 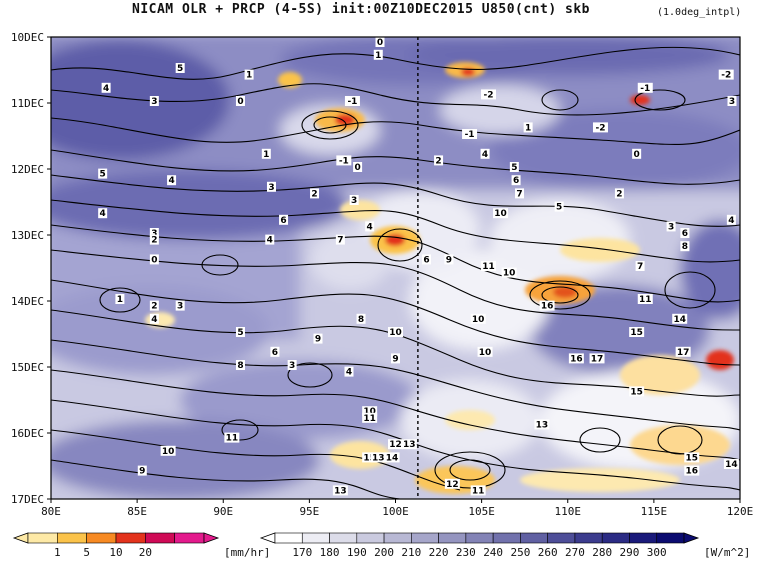 I want to click on colorbar-right-arrow, so click(x=211, y=538).